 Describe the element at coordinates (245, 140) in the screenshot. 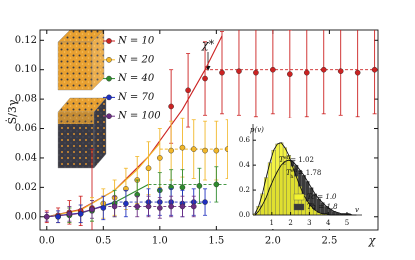

I see `y-tick-label: 0.6` at that location.